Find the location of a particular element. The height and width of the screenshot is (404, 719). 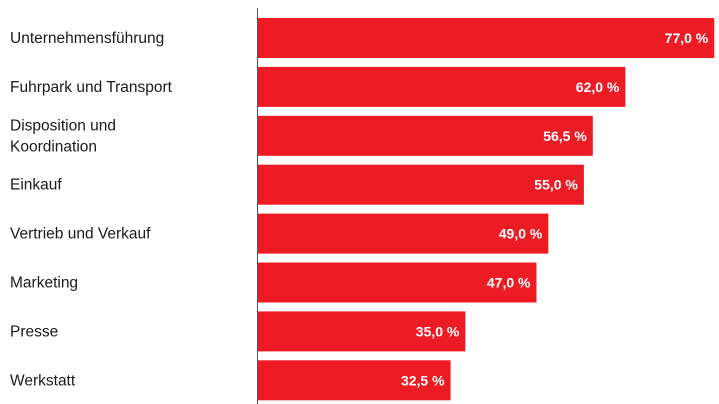

value-label: 47,0 % is located at coordinates (509, 283).